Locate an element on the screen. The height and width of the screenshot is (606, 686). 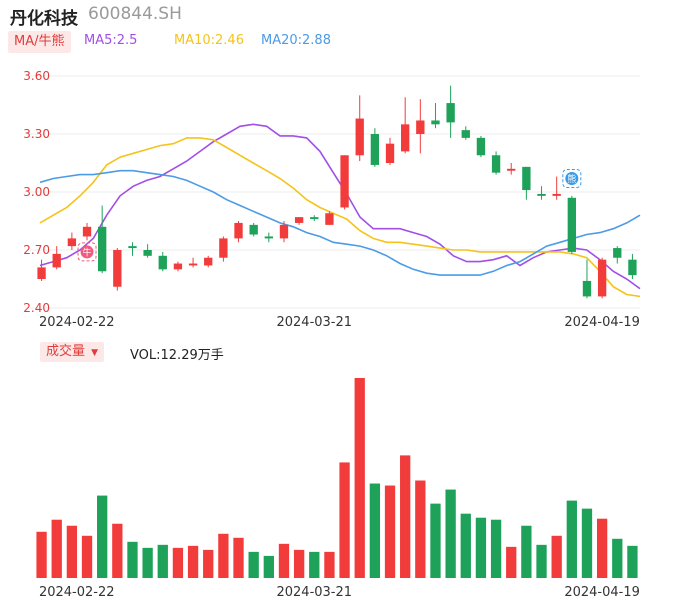
signal-markers: 牛熊 is located at coordinates (329, 215).